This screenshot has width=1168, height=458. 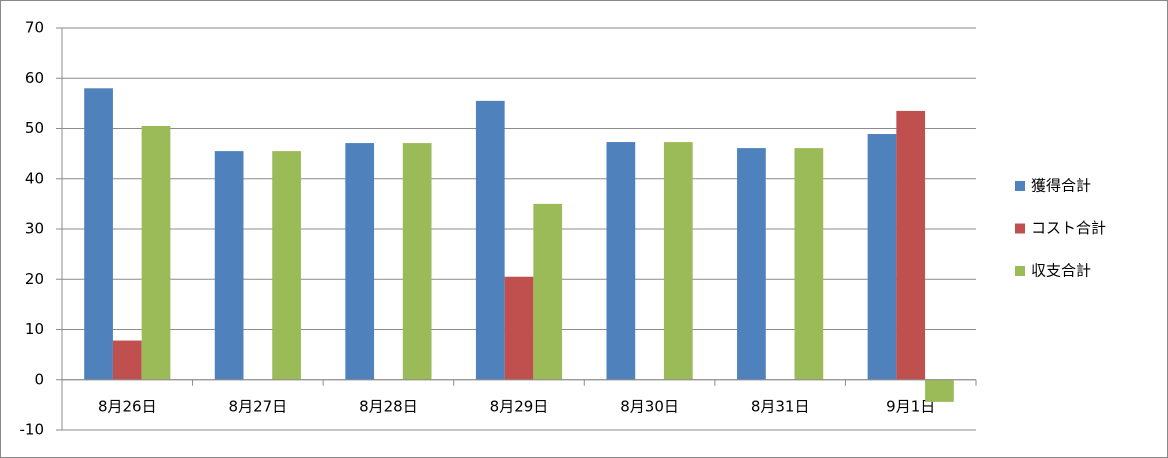 I want to click on legend-label: 収支合計, so click(x=1061, y=271).